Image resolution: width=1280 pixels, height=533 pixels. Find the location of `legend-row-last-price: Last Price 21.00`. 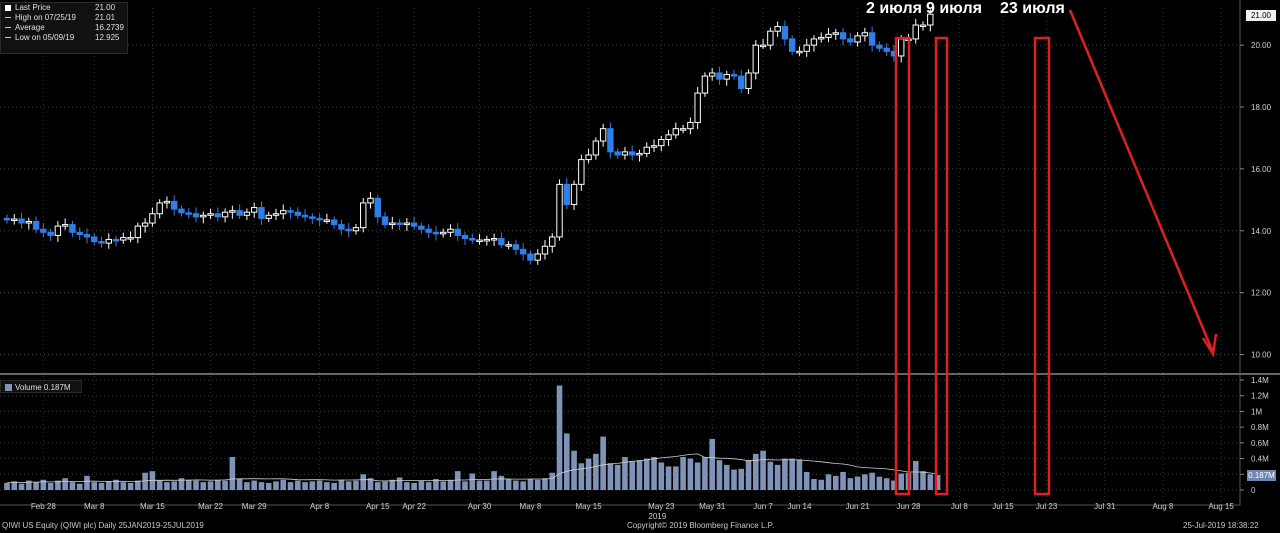

legend-row-last-price: Last Price 21.00 is located at coordinates (64, 8).